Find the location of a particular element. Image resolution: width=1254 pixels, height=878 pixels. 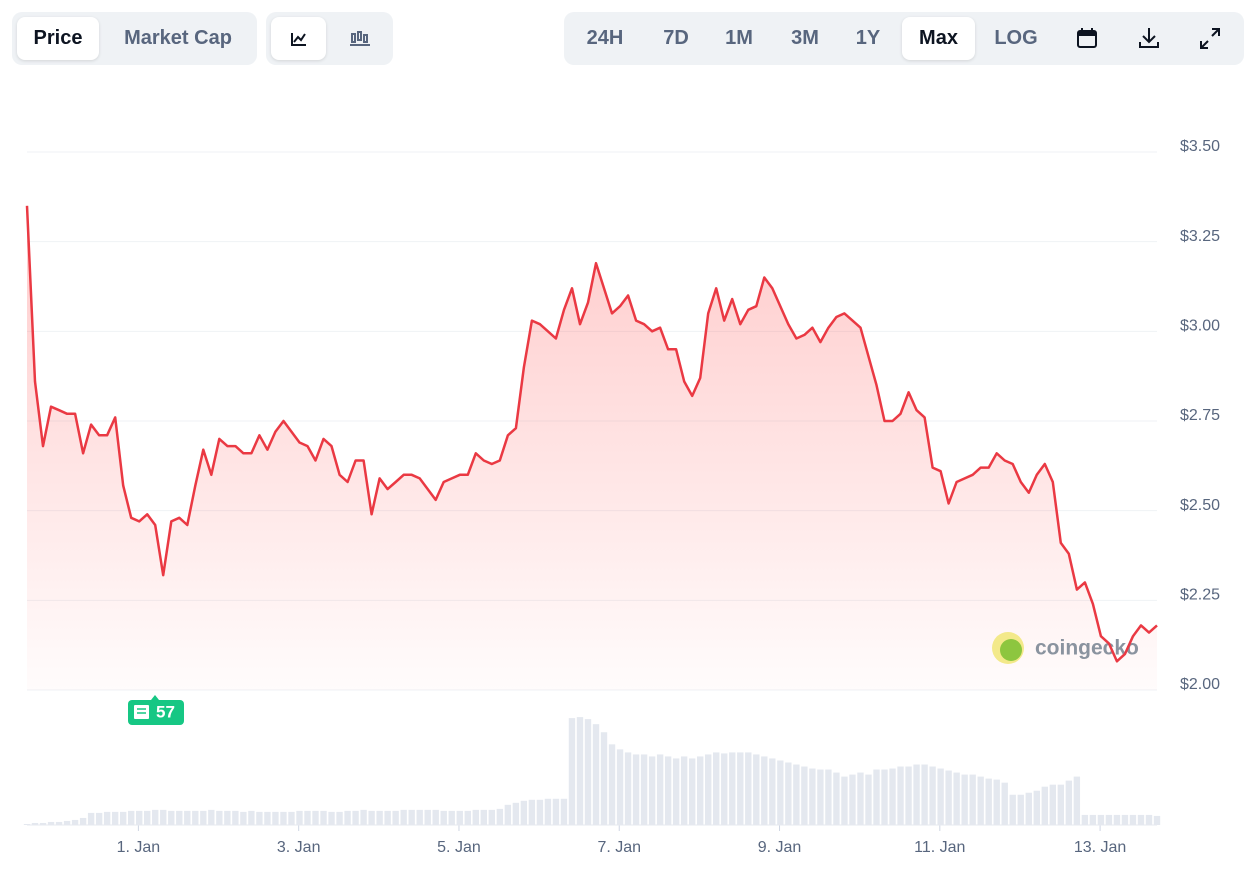

market-cap-button: Market Cap is located at coordinates (178, 38).